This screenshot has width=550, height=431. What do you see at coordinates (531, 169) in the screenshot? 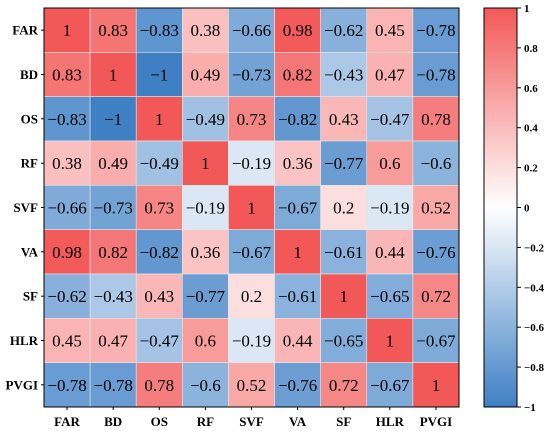
I see `colorbar-tick-label: 0.2` at bounding box center [531, 169].